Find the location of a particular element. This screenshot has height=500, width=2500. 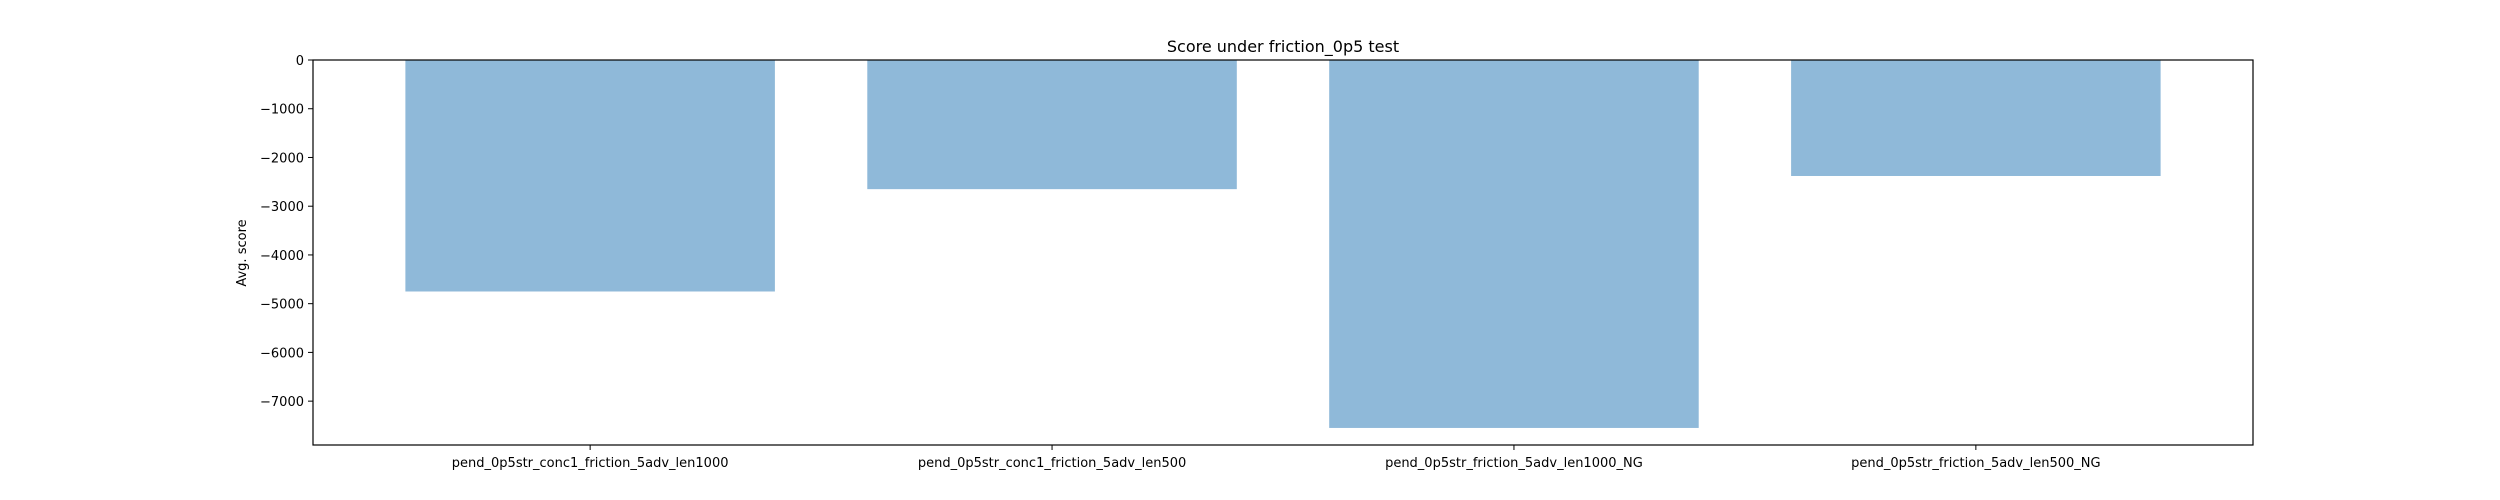

y-tick-label: −5000 is located at coordinates (282, 305).